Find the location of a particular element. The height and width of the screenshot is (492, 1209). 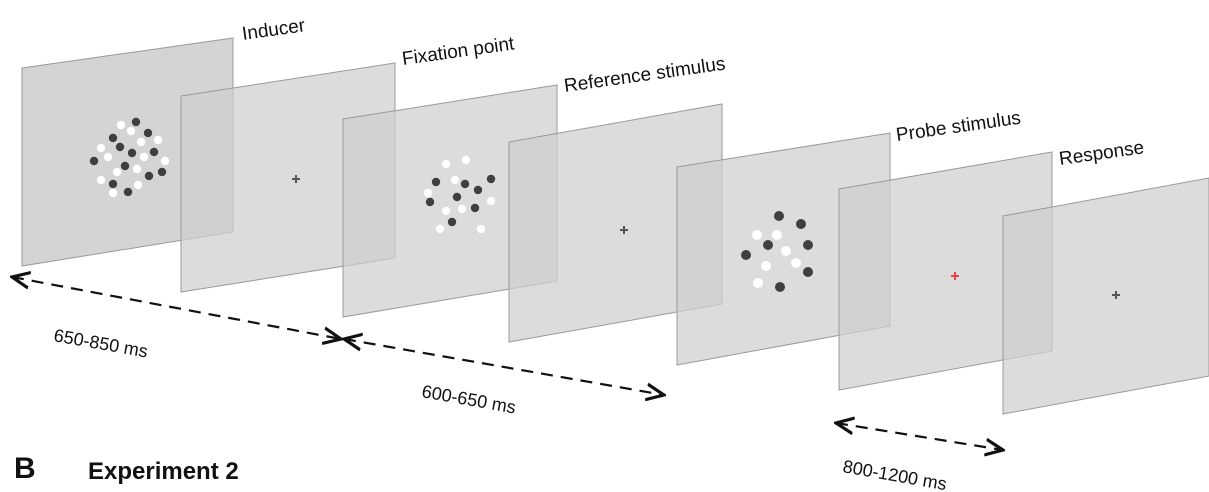

inducer-dot-cluster is located at coordinates (129, 157).